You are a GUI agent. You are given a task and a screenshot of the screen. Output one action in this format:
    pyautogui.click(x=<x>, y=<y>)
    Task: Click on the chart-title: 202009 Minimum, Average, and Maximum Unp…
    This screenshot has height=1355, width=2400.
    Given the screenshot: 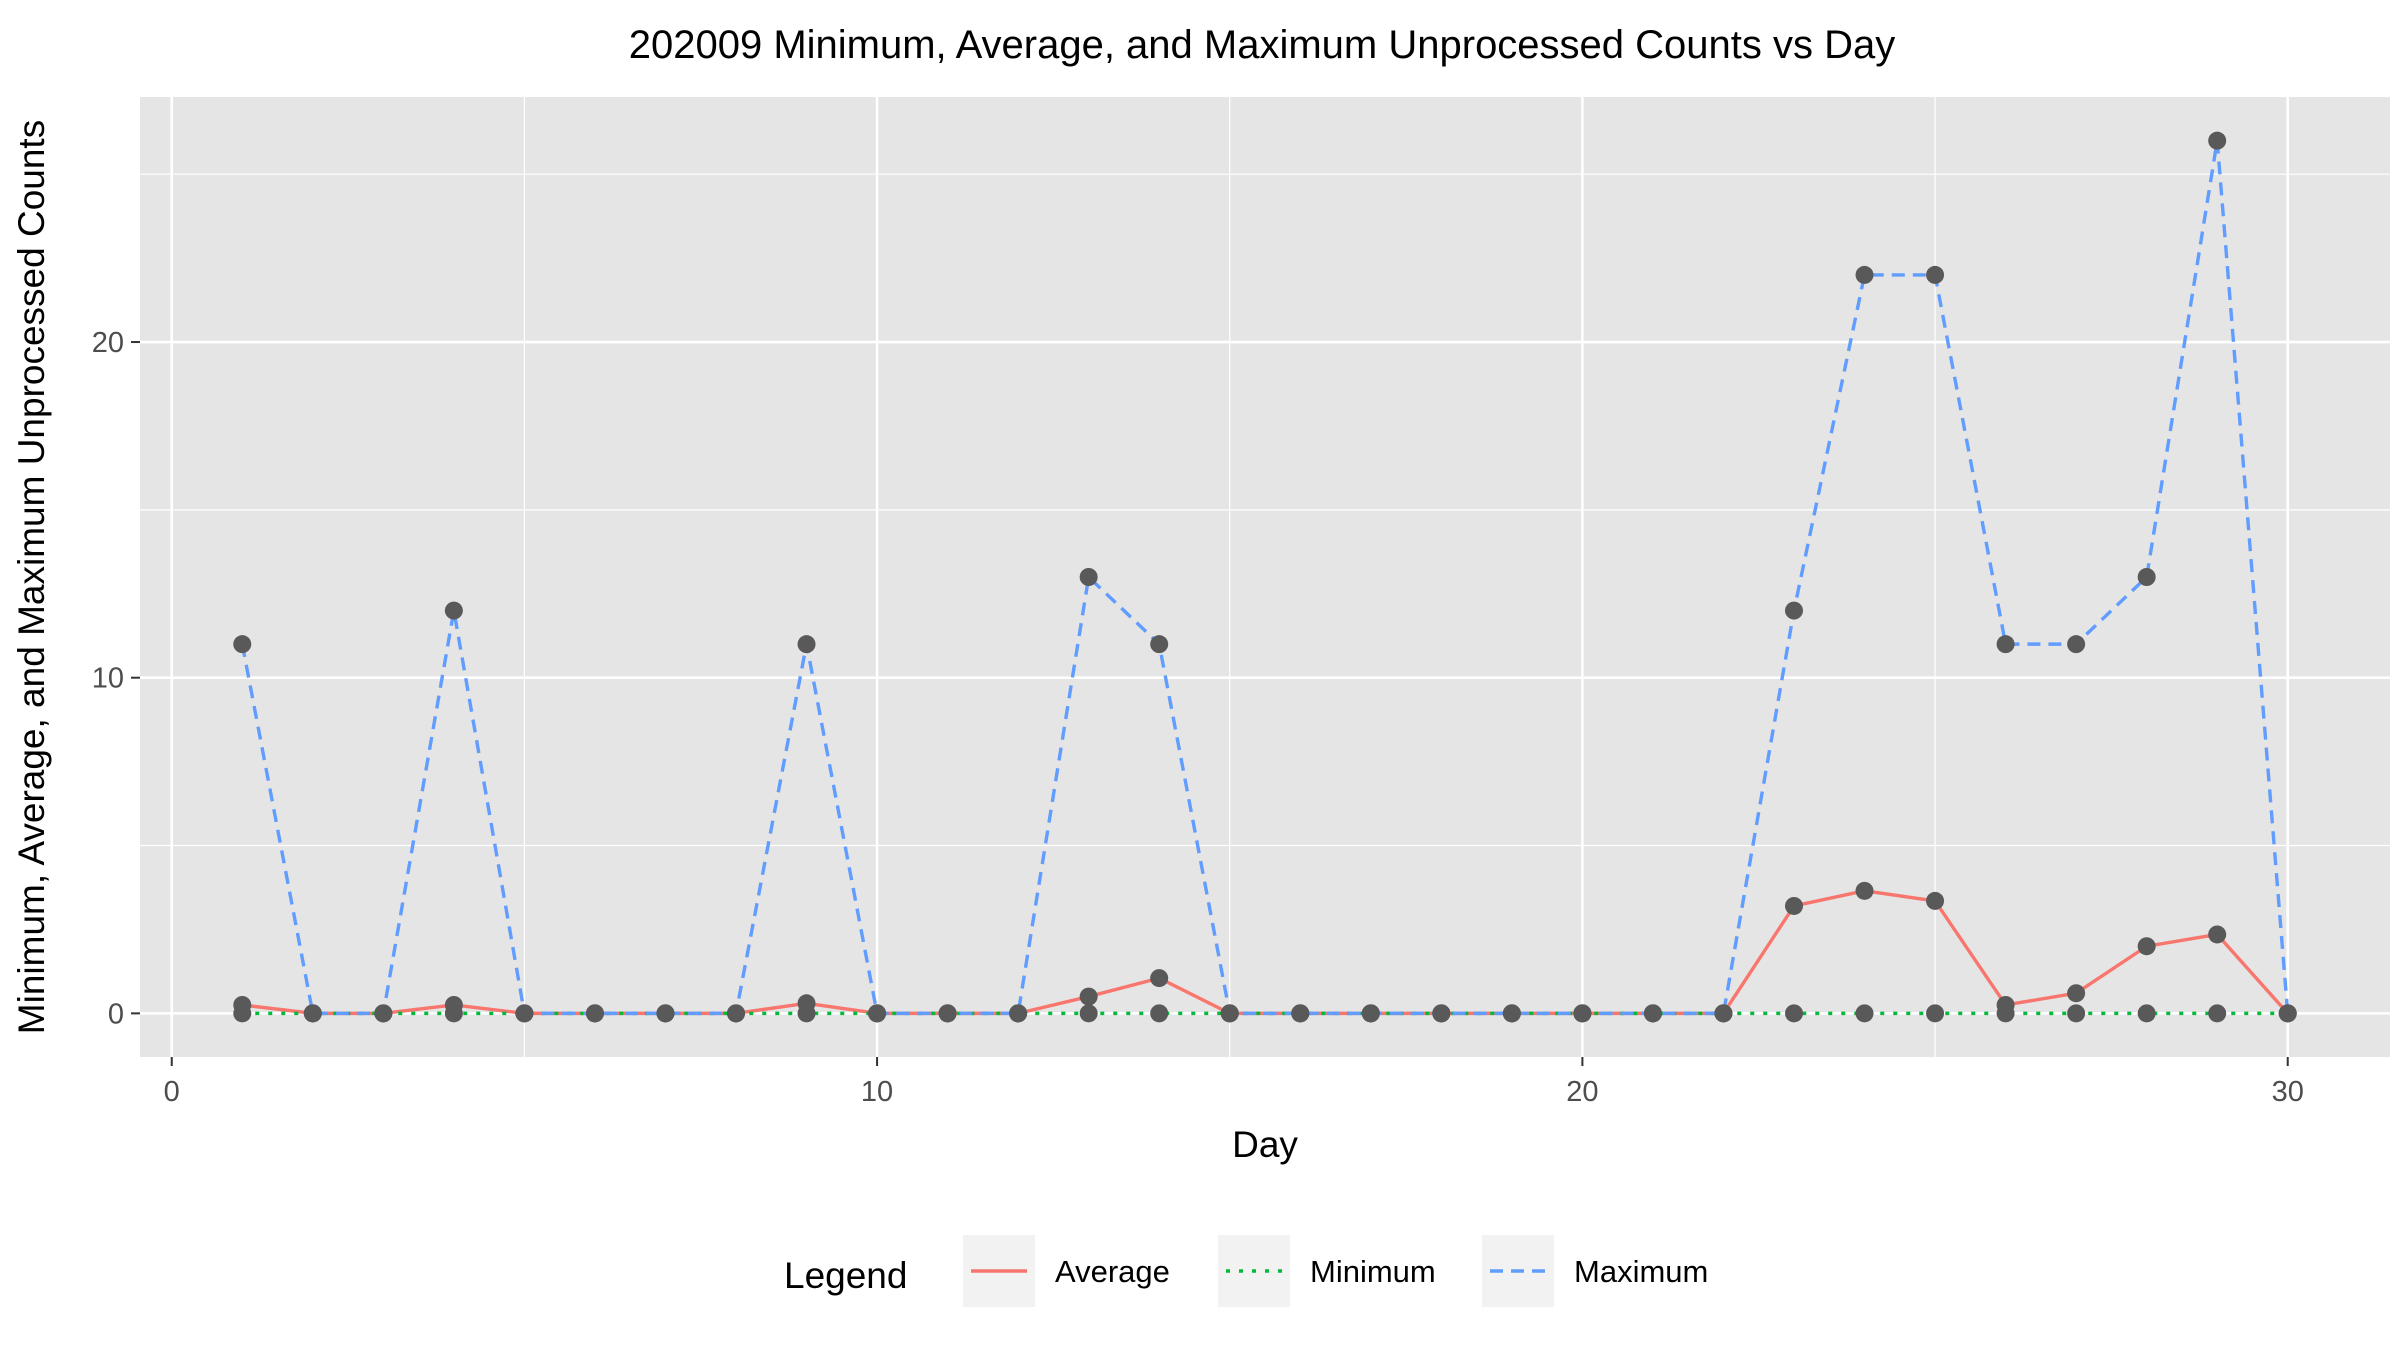 What is the action you would take?
    pyautogui.click(x=1262, y=45)
    